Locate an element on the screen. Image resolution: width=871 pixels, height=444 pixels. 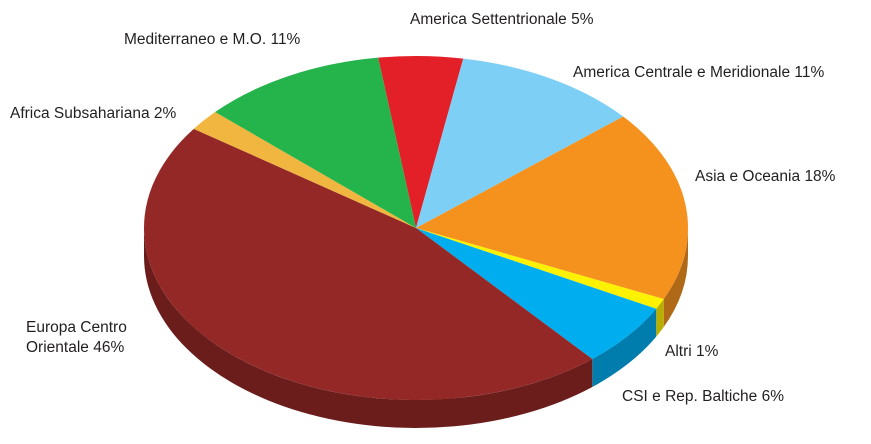
slice-label: CSI e Rep. Baltiche 6% is located at coordinates (703, 397).